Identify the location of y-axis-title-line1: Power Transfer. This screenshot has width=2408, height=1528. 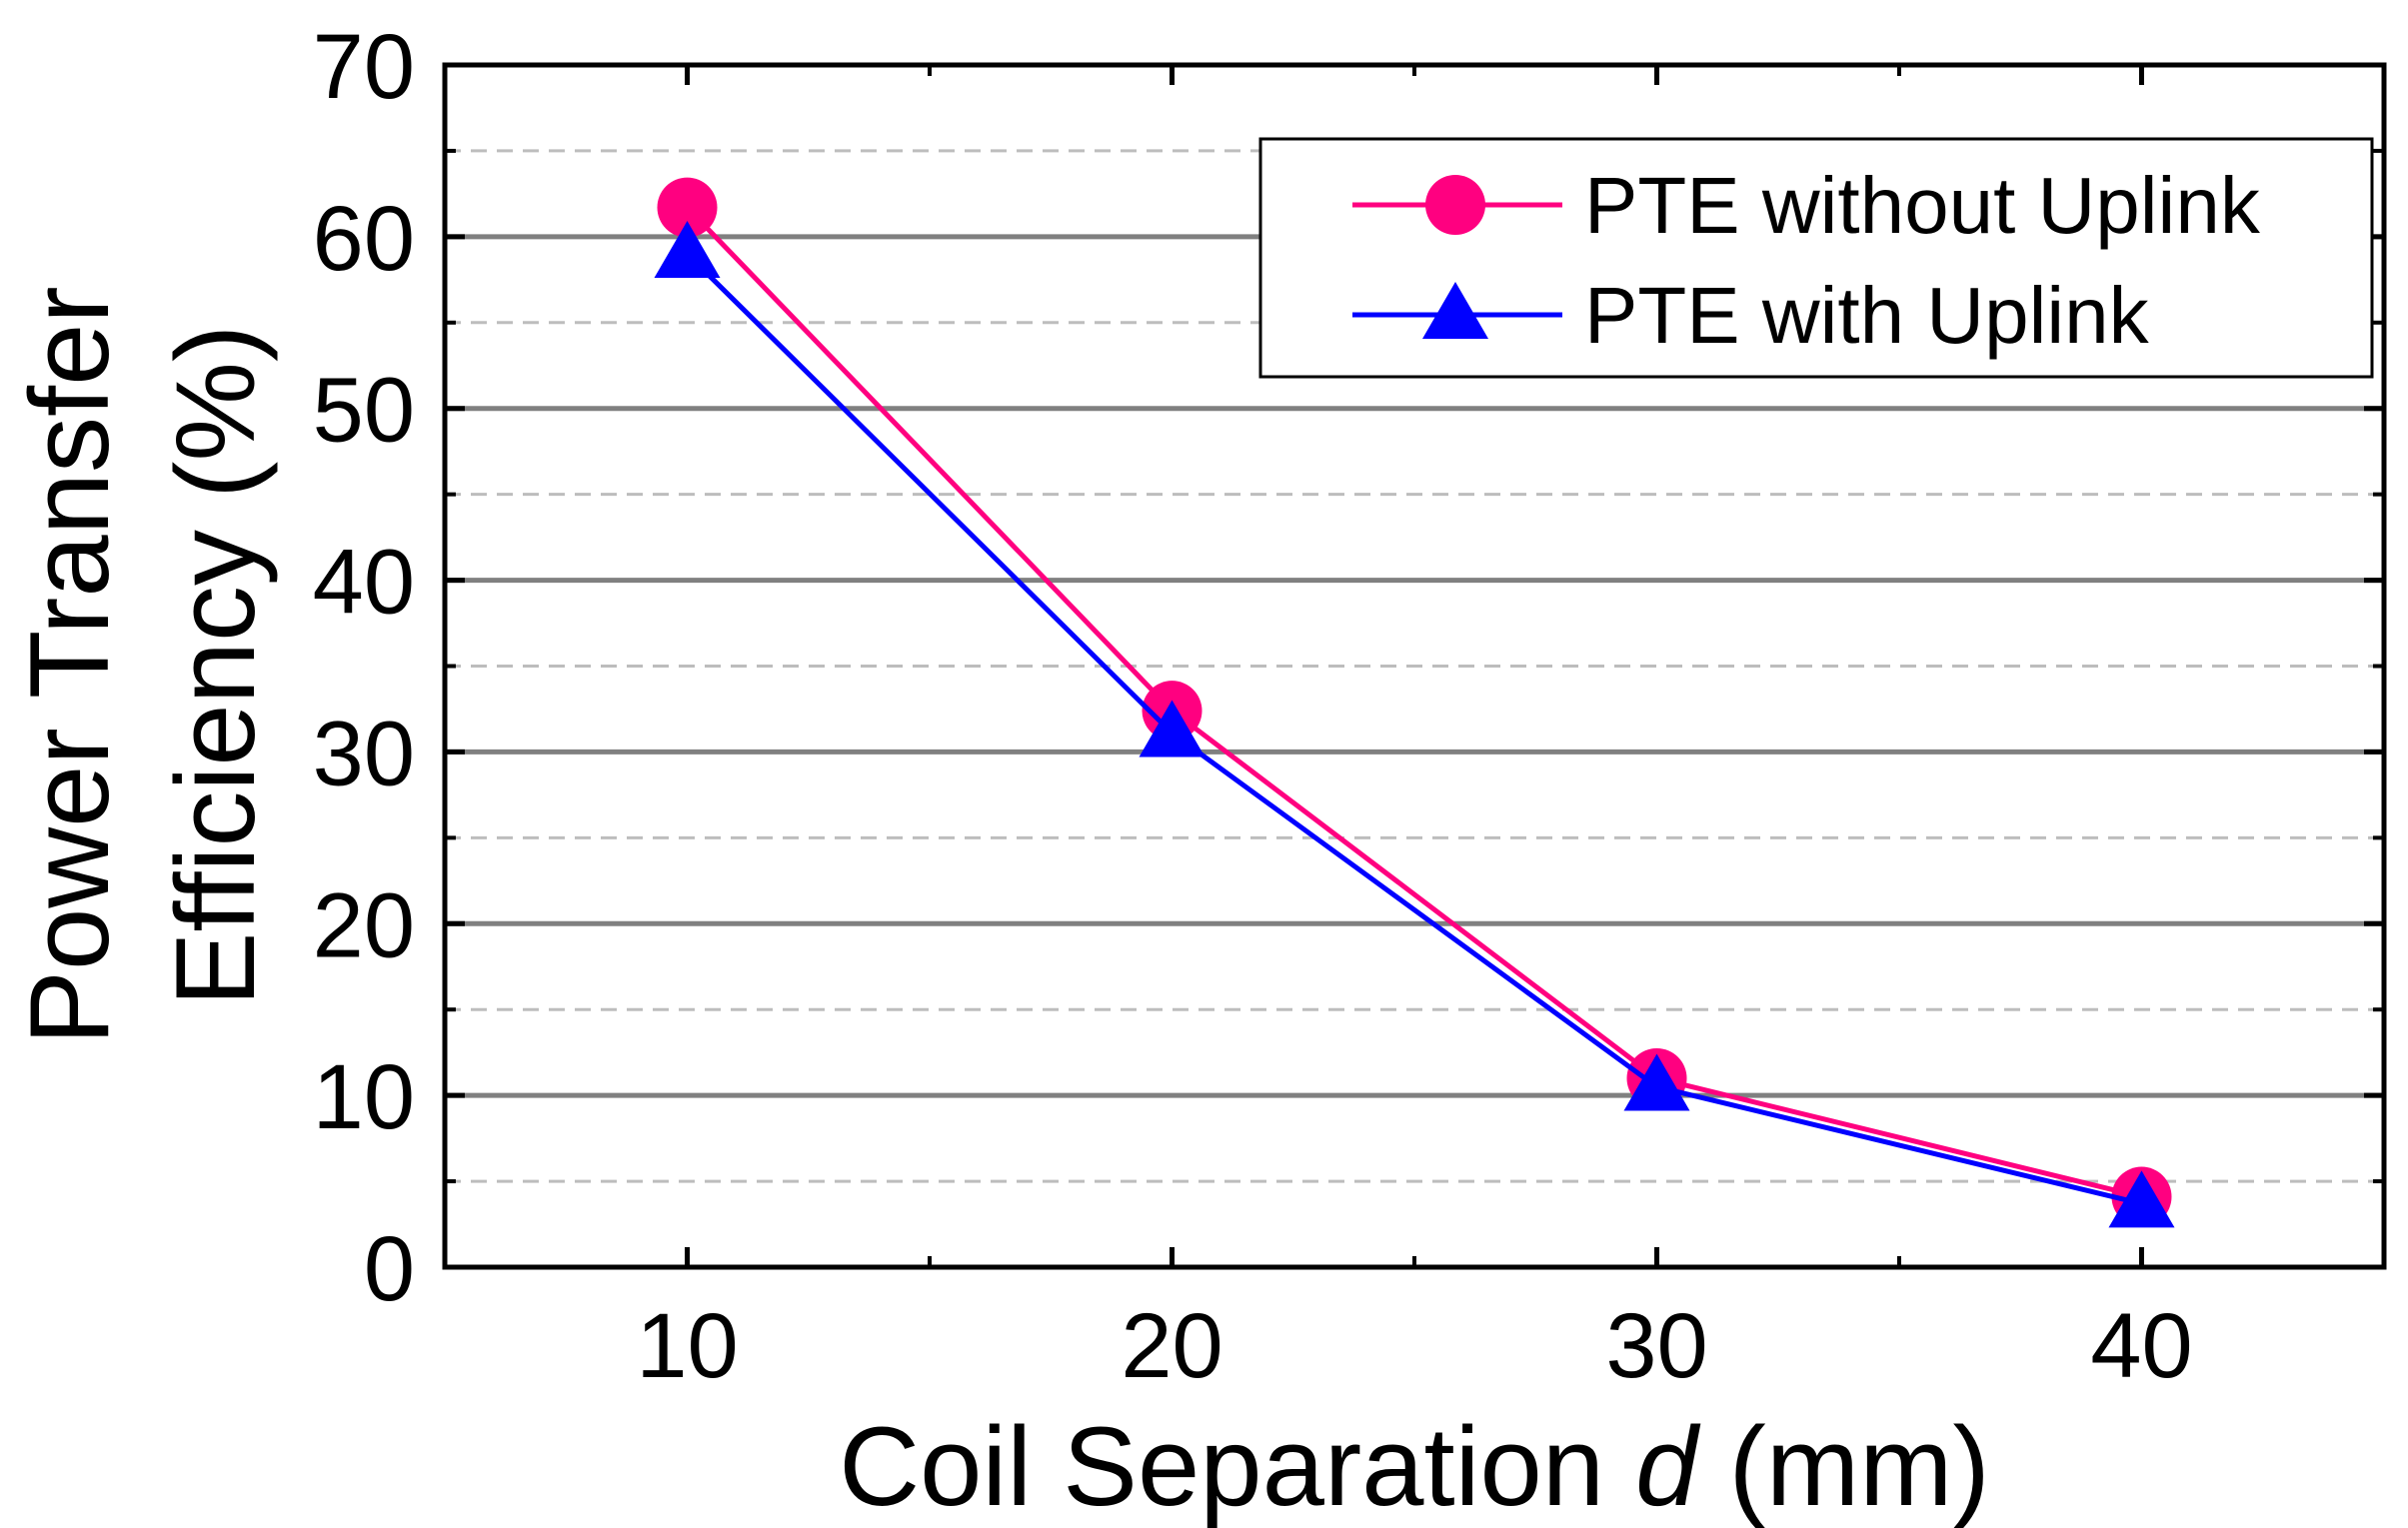
(69, 665).